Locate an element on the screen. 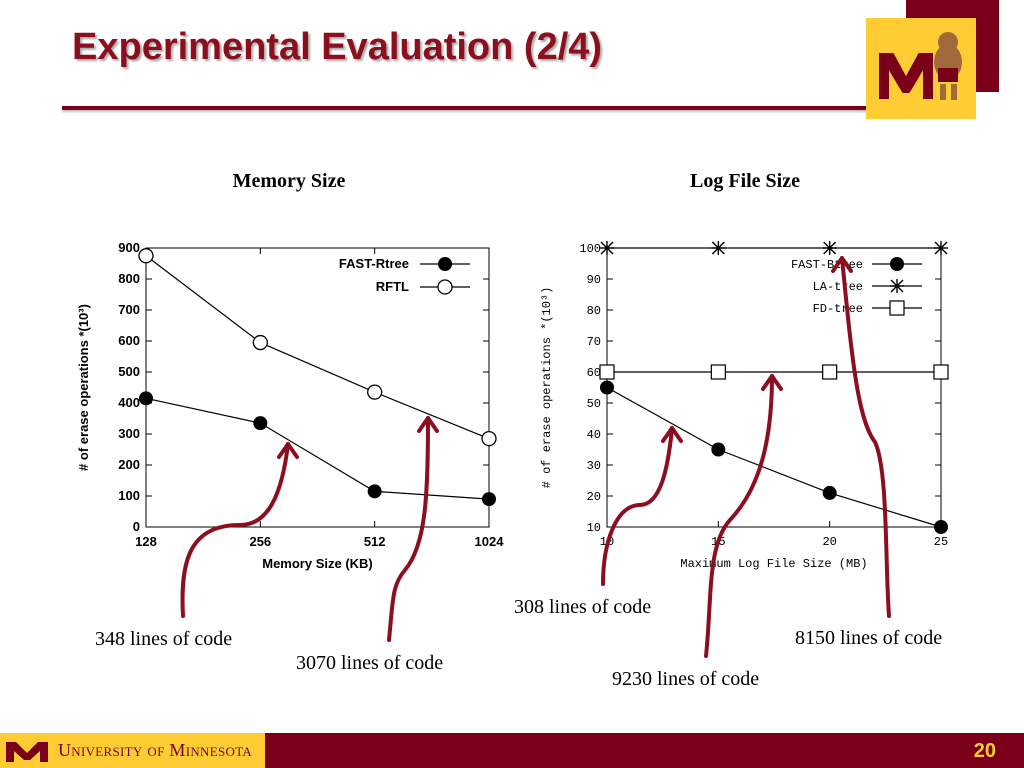 The width and height of the screenshot is (1024, 768). c1-xtick-label-1024: 1024 is located at coordinates (490, 541).